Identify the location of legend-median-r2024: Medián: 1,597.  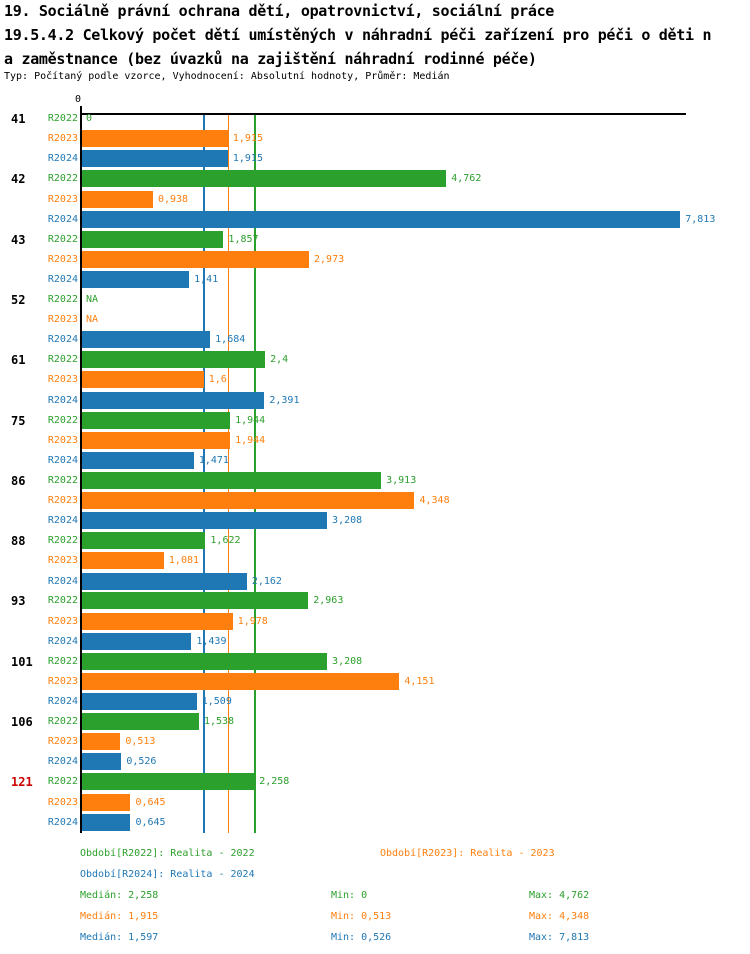
(119, 937).